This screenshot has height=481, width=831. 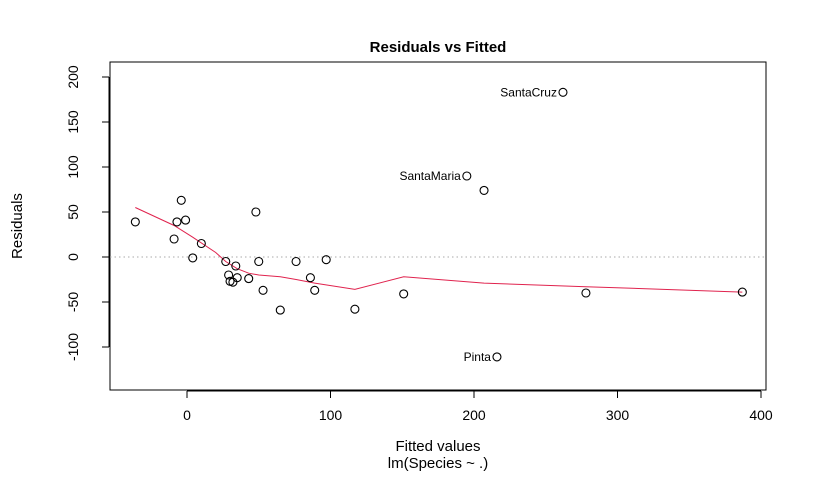 I want to click on point-label: SantaMaria, so click(x=430, y=176).